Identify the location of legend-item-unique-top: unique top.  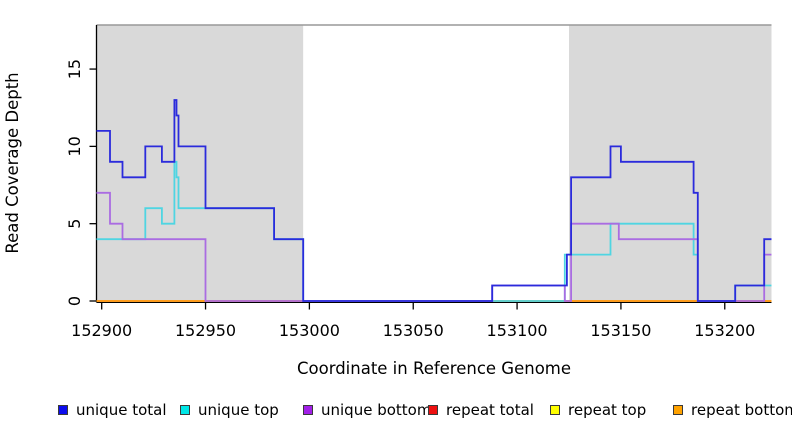
(229, 410).